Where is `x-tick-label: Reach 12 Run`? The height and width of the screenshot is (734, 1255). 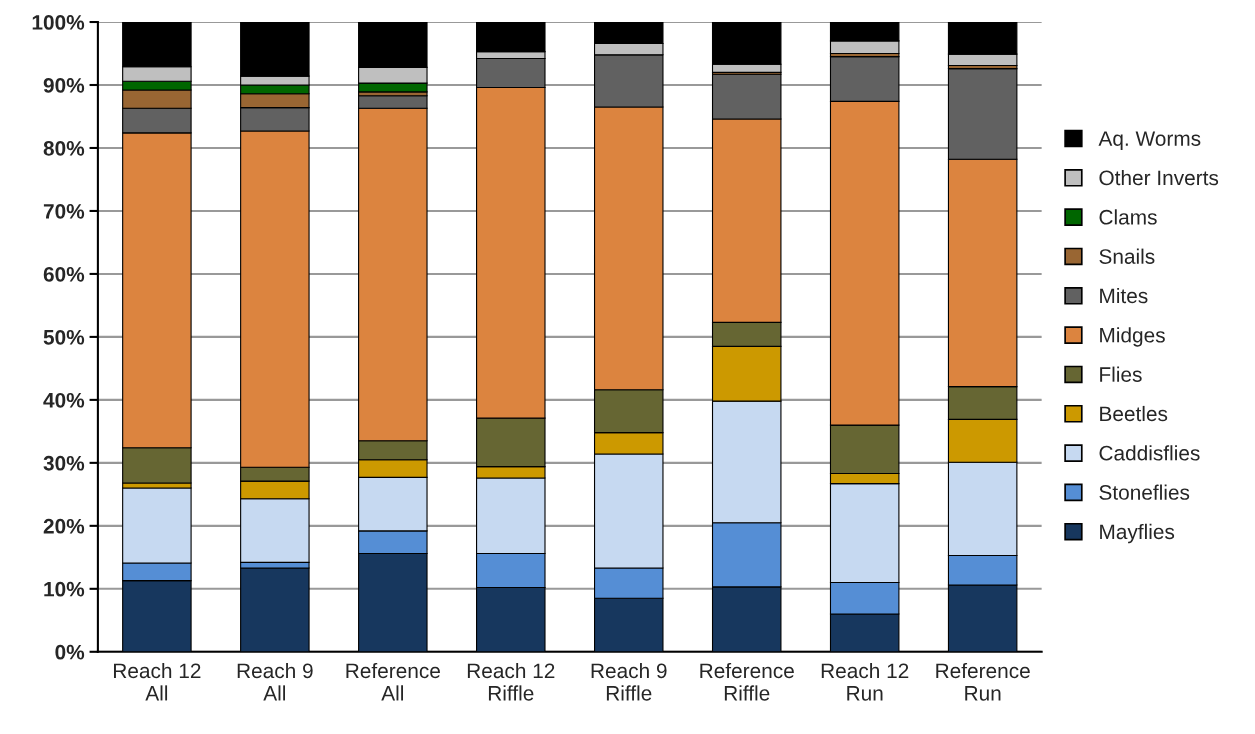 x-tick-label: Reach 12 Run is located at coordinates (865, 681).